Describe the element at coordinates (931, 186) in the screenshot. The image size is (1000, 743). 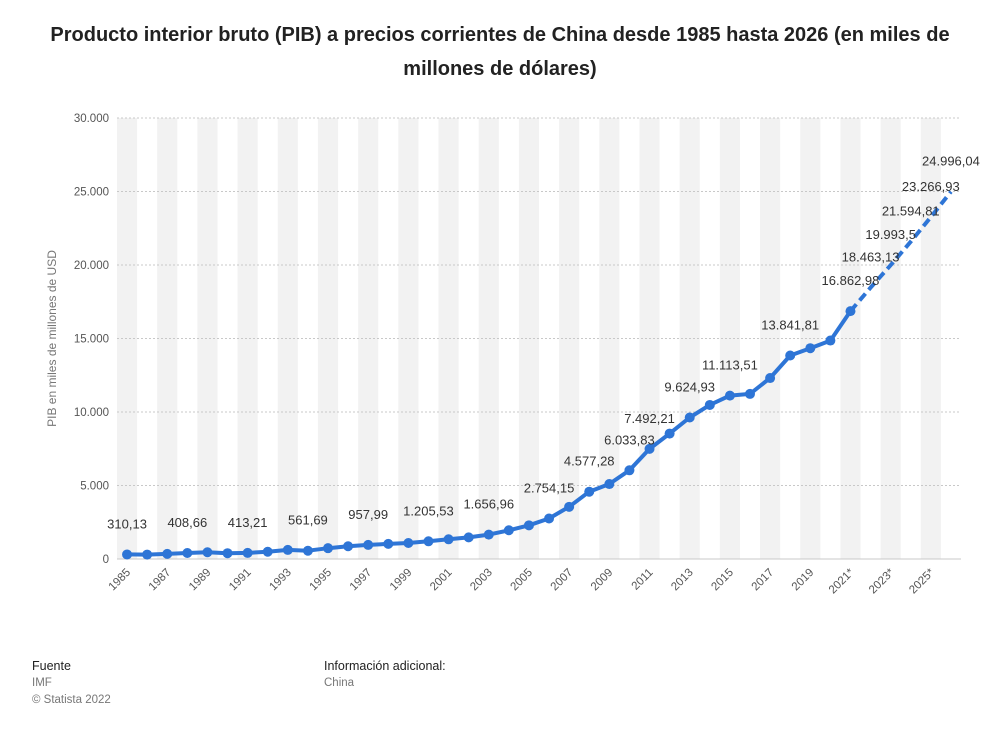
I see `data-label: 23.266,93` at that location.